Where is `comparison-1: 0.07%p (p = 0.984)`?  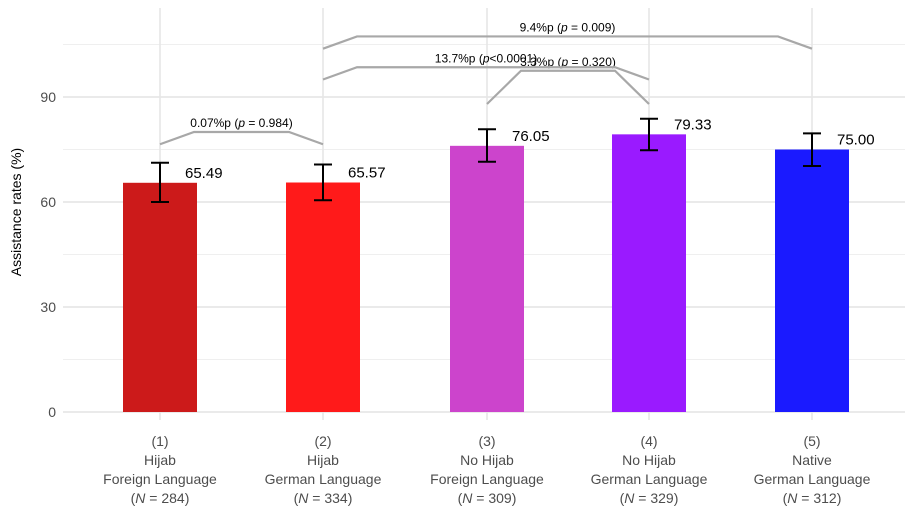
comparison-1: 0.07%p (p = 0.984) is located at coordinates (241, 131).